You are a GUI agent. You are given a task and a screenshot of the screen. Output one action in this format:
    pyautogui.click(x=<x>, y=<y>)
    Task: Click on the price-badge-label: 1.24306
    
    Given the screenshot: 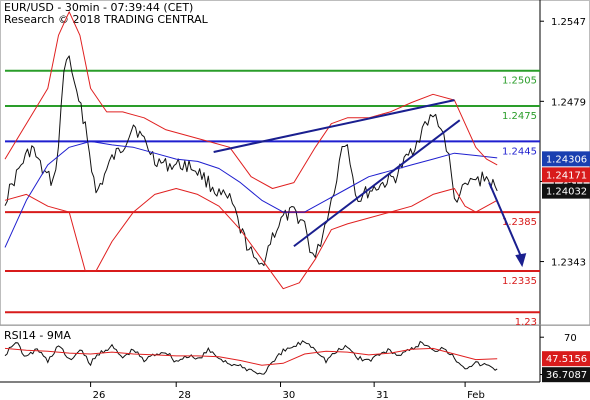 What is the action you would take?
    pyautogui.click(x=566, y=159)
    